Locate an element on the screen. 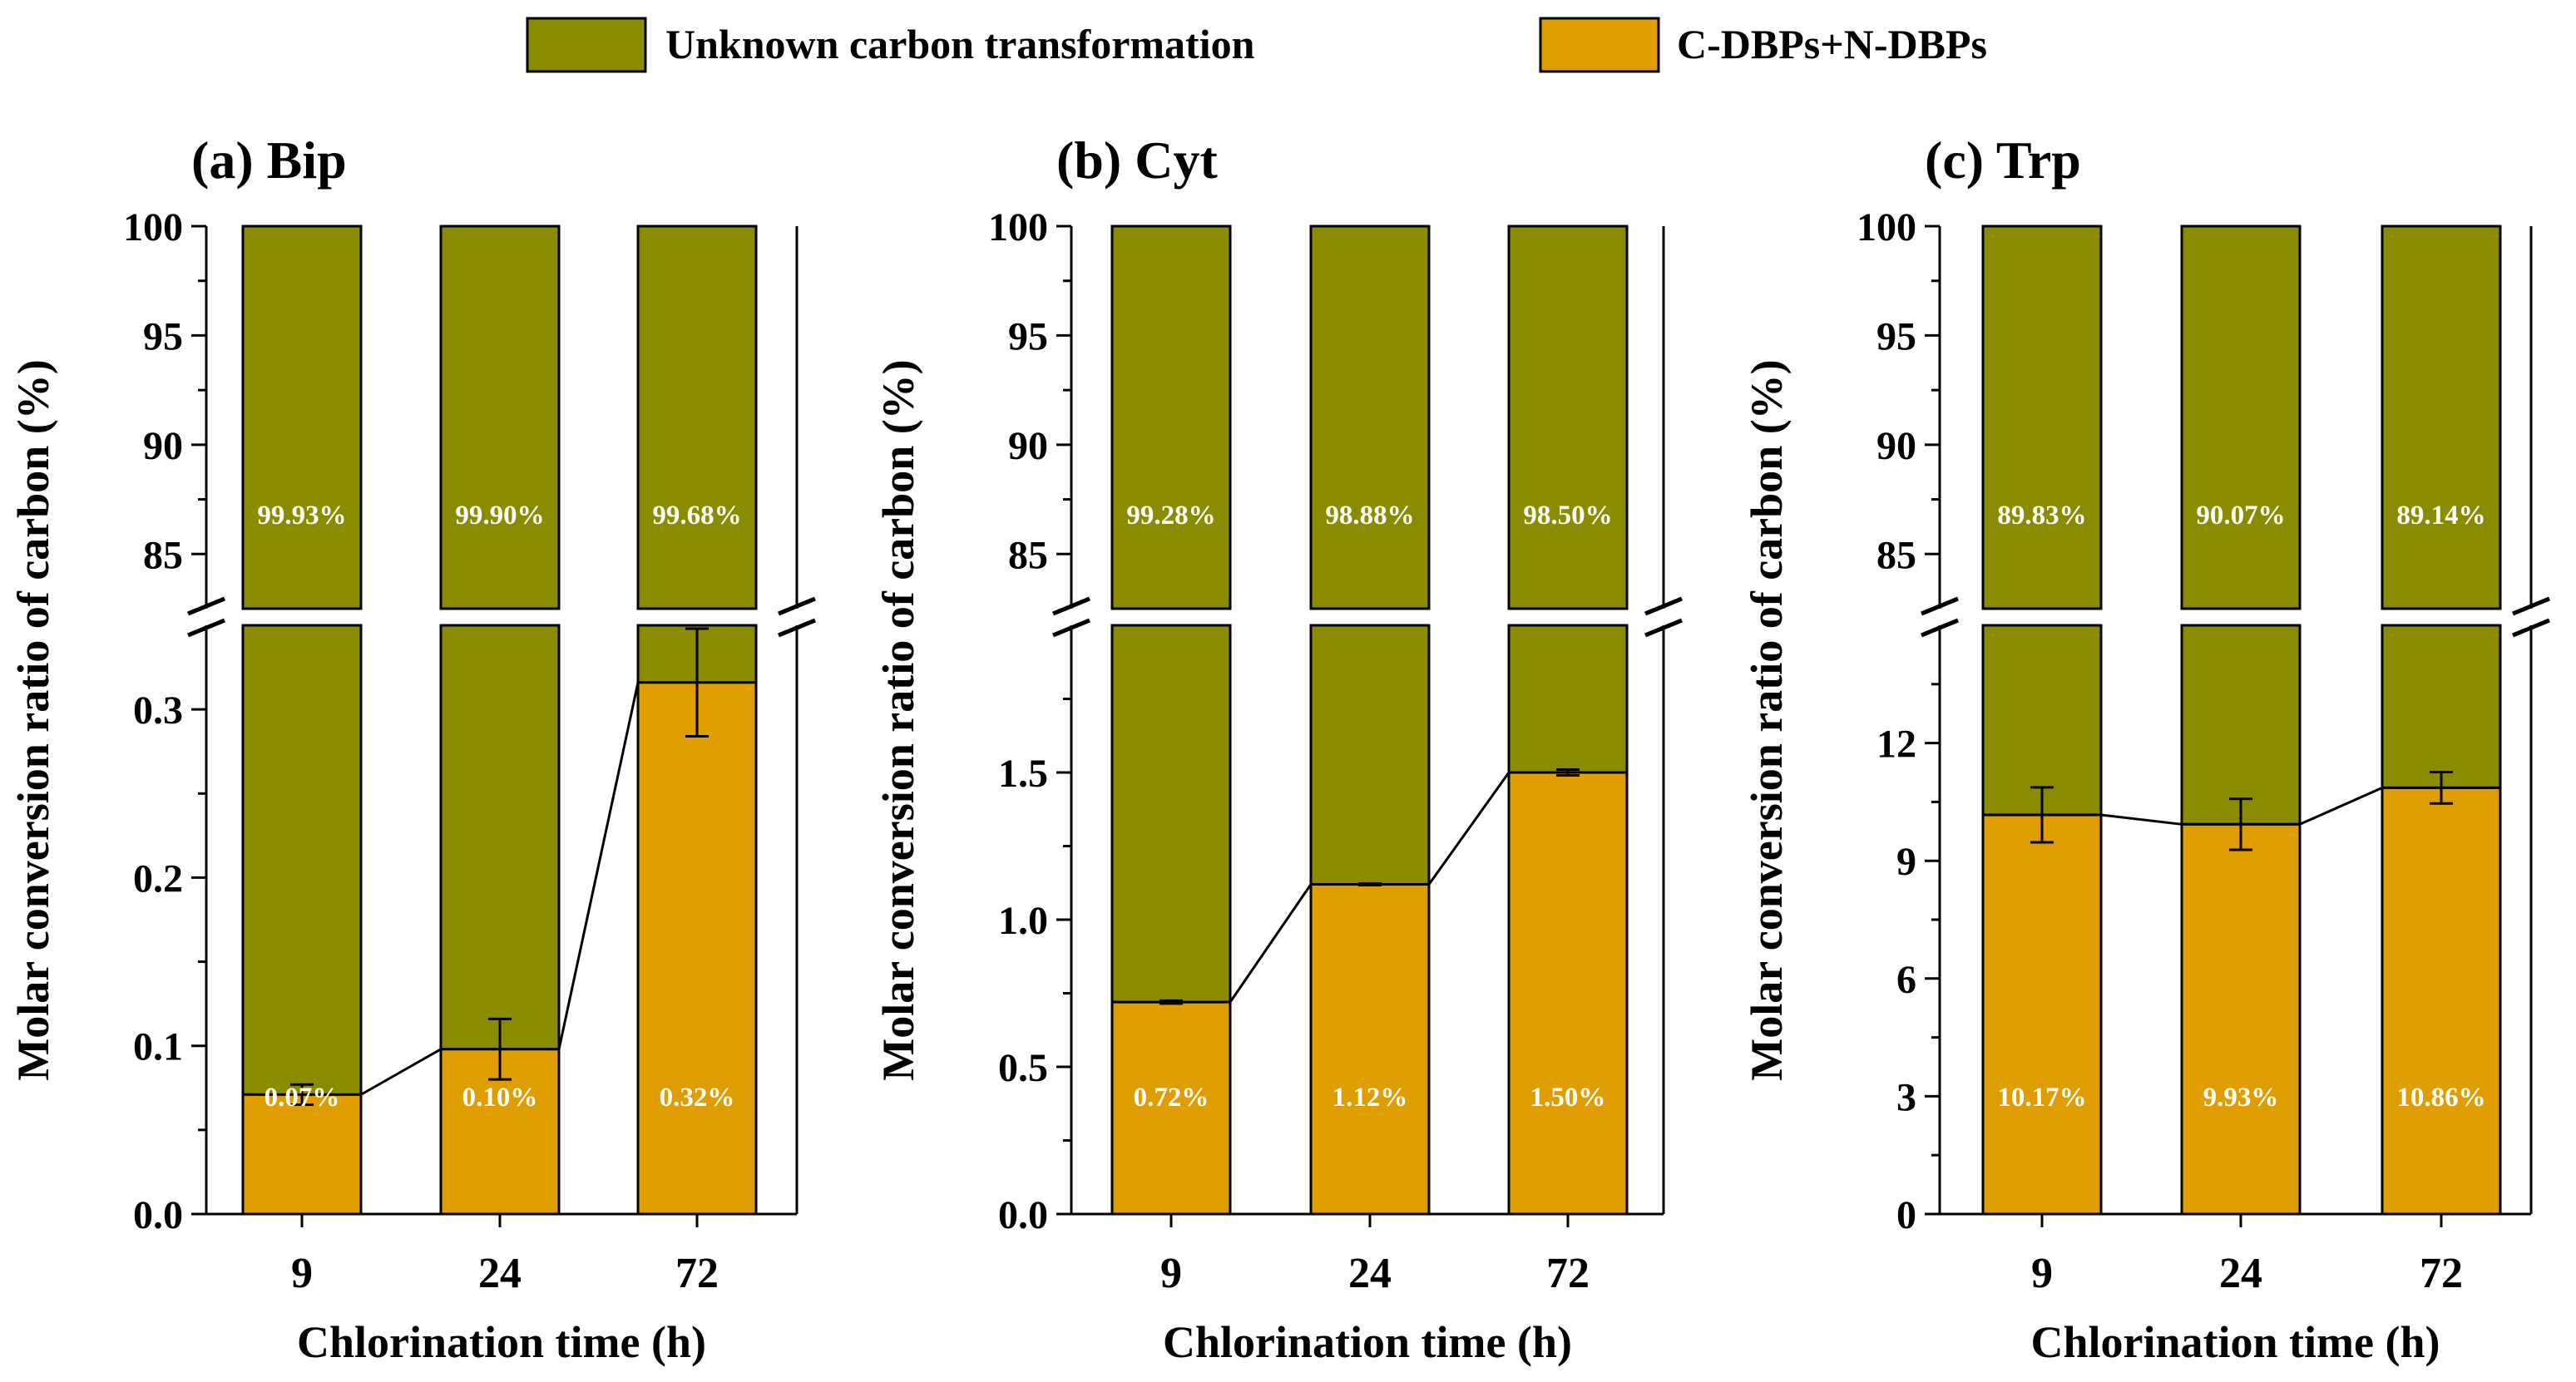  legend-swatch-unknown is located at coordinates (586, 45).